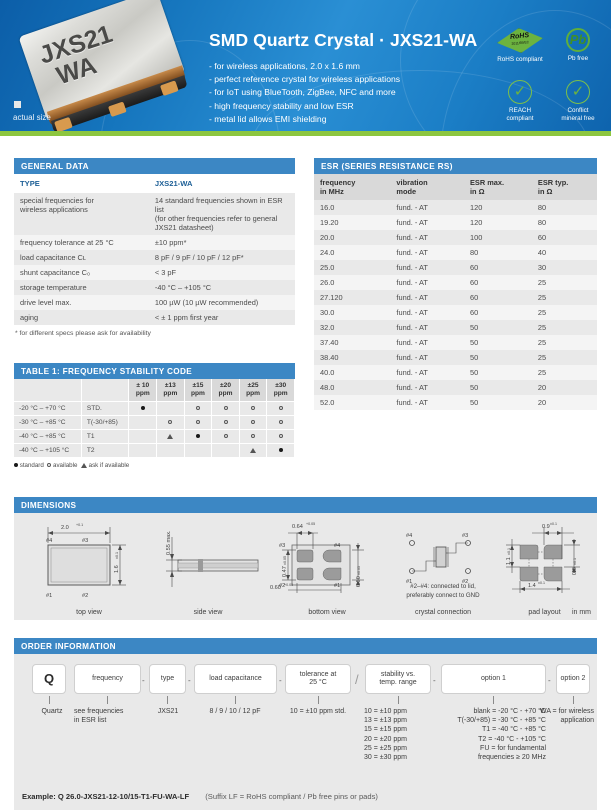  I want to click on table-row: -40 °C – +85 °C T1, so click(154, 436).